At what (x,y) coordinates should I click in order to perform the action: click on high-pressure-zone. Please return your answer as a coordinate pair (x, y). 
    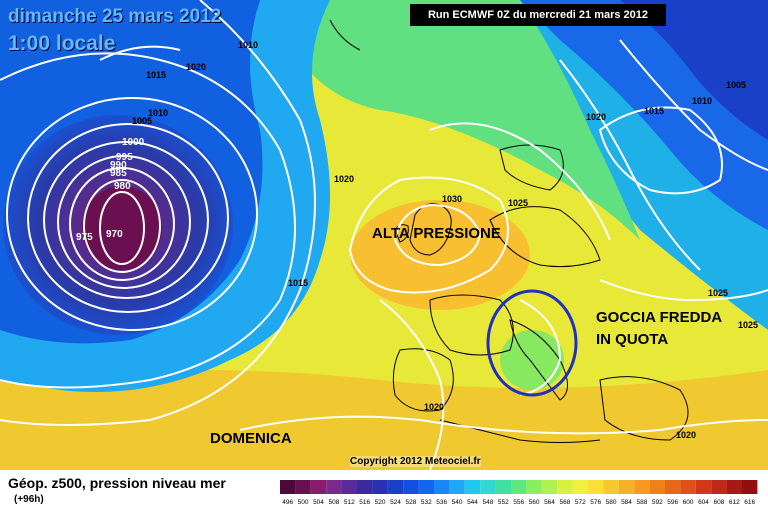
    Looking at the image, I should click on (440, 255).